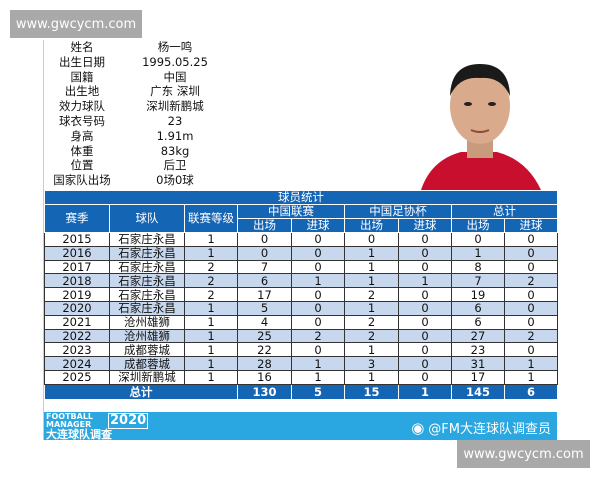  Describe the element at coordinates (398, 211) in the screenshot. I see `header-cup: 中国足协杯` at that location.